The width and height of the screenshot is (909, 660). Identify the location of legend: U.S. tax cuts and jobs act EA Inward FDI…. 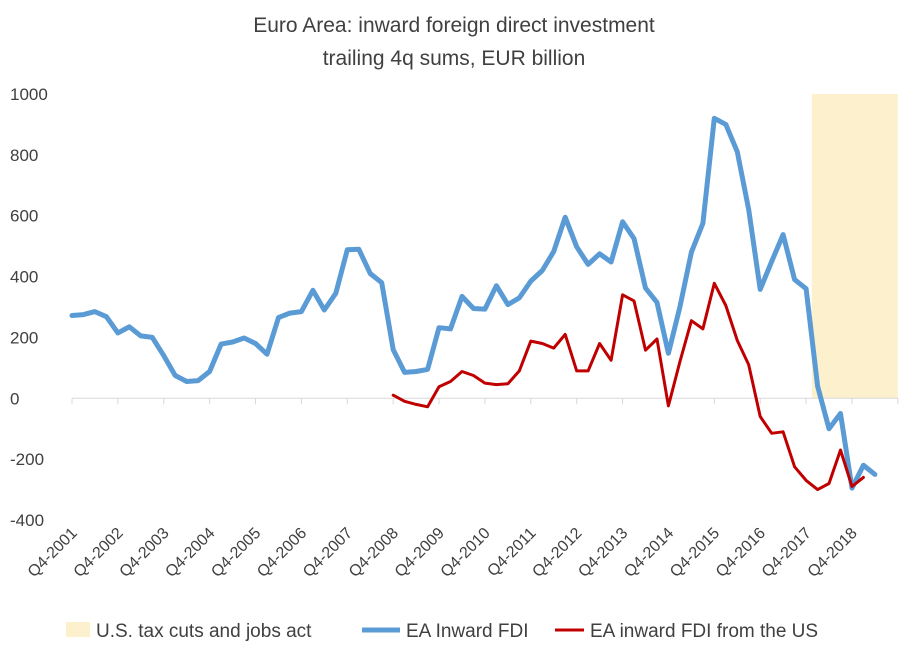
(442, 631).